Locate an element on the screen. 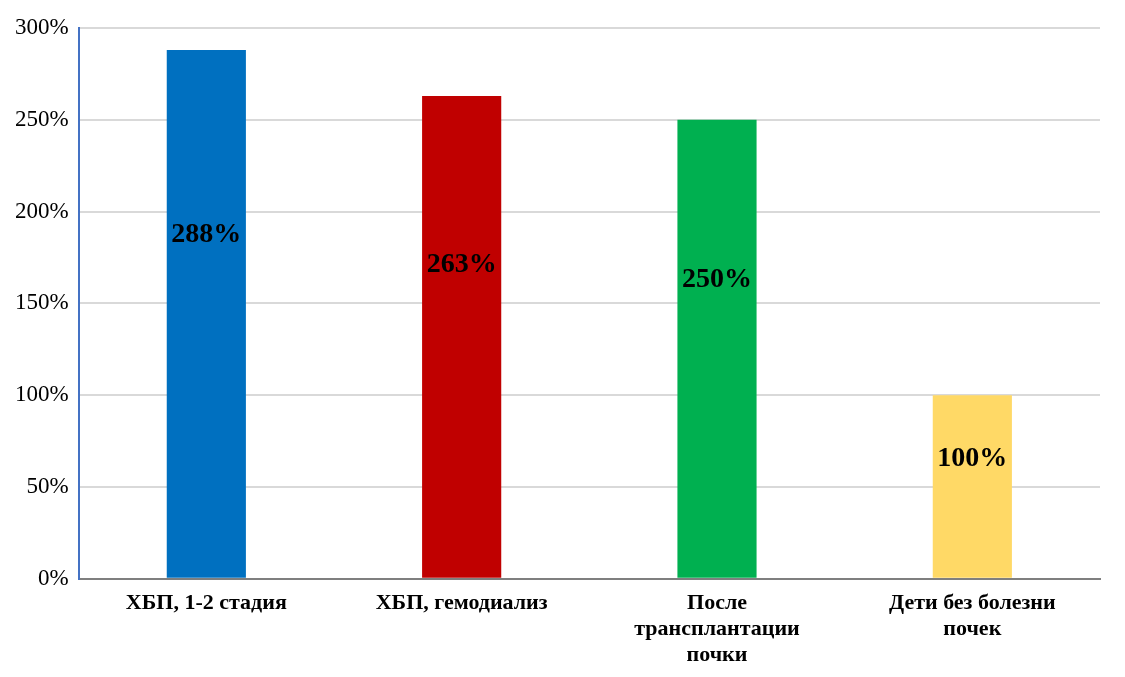  y-tick-label: 0% is located at coordinates (53, 577).